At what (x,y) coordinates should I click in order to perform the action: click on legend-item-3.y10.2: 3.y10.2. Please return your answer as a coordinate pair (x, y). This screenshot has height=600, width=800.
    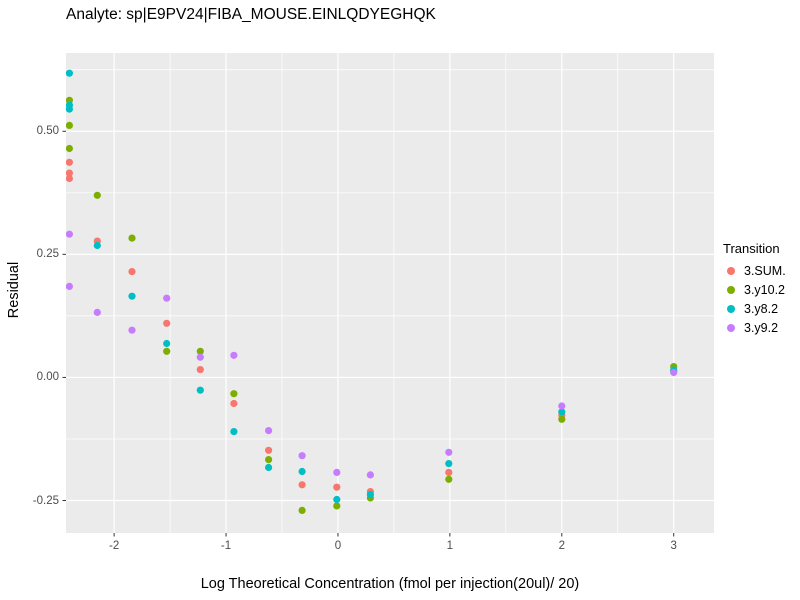
    Looking at the image, I should click on (754, 289).